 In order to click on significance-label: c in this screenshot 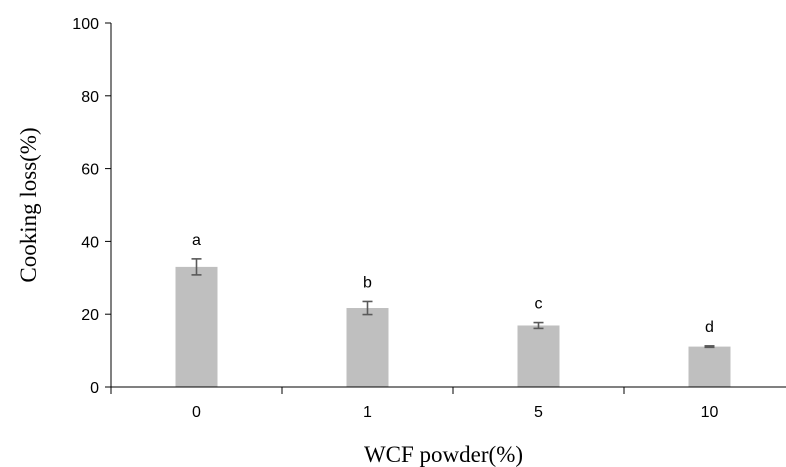, I will do `click(539, 304)`.